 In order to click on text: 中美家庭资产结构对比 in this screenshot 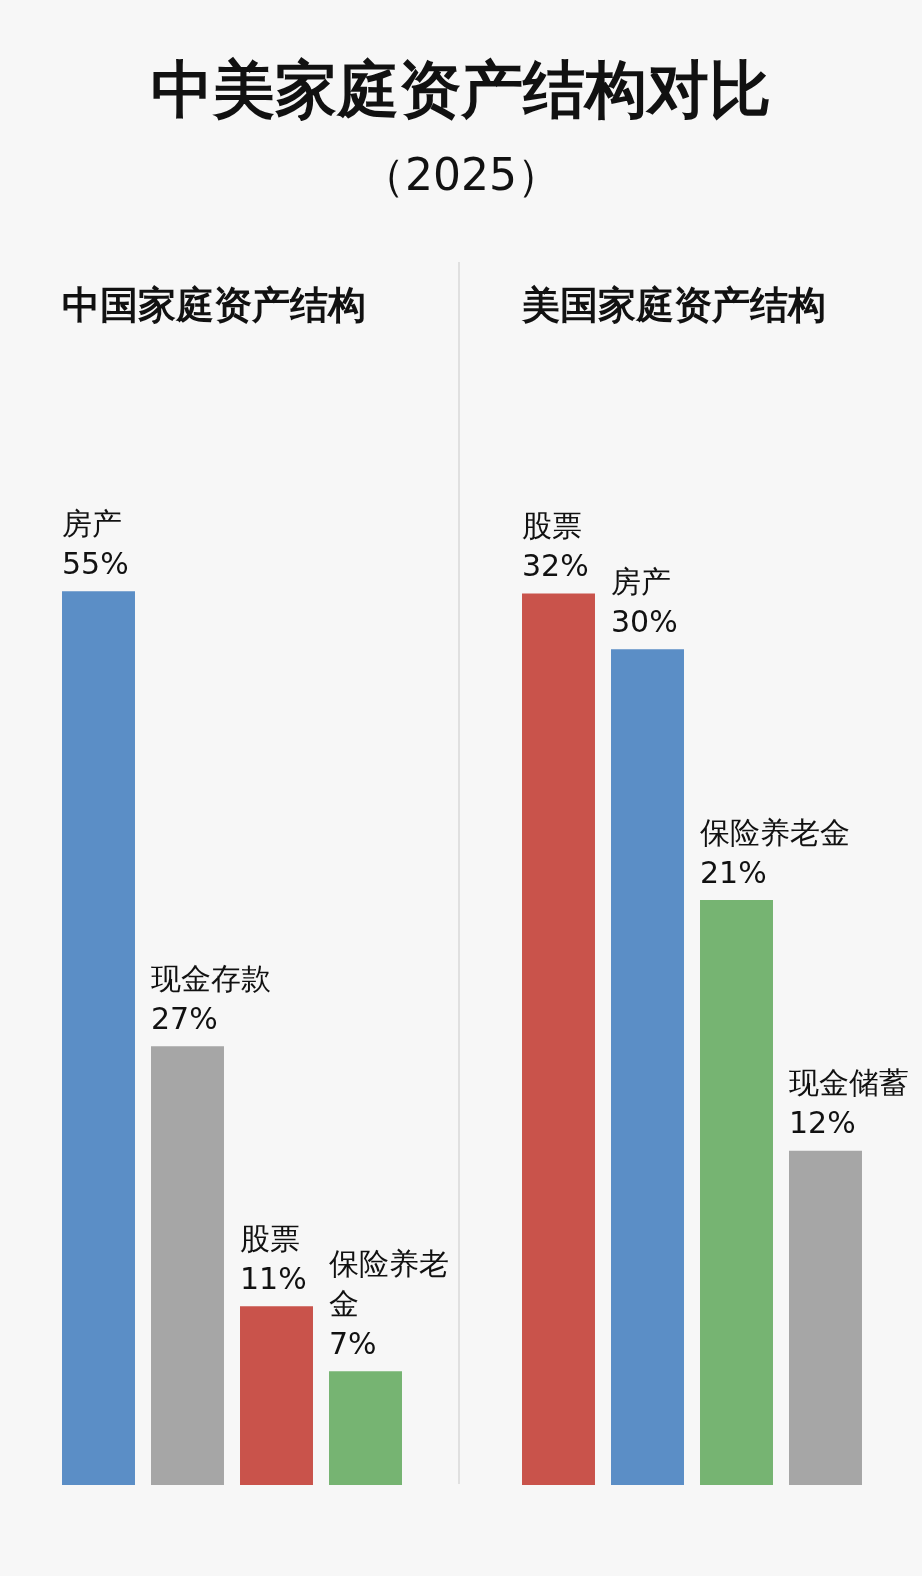, I will do `click(461, 90)`.